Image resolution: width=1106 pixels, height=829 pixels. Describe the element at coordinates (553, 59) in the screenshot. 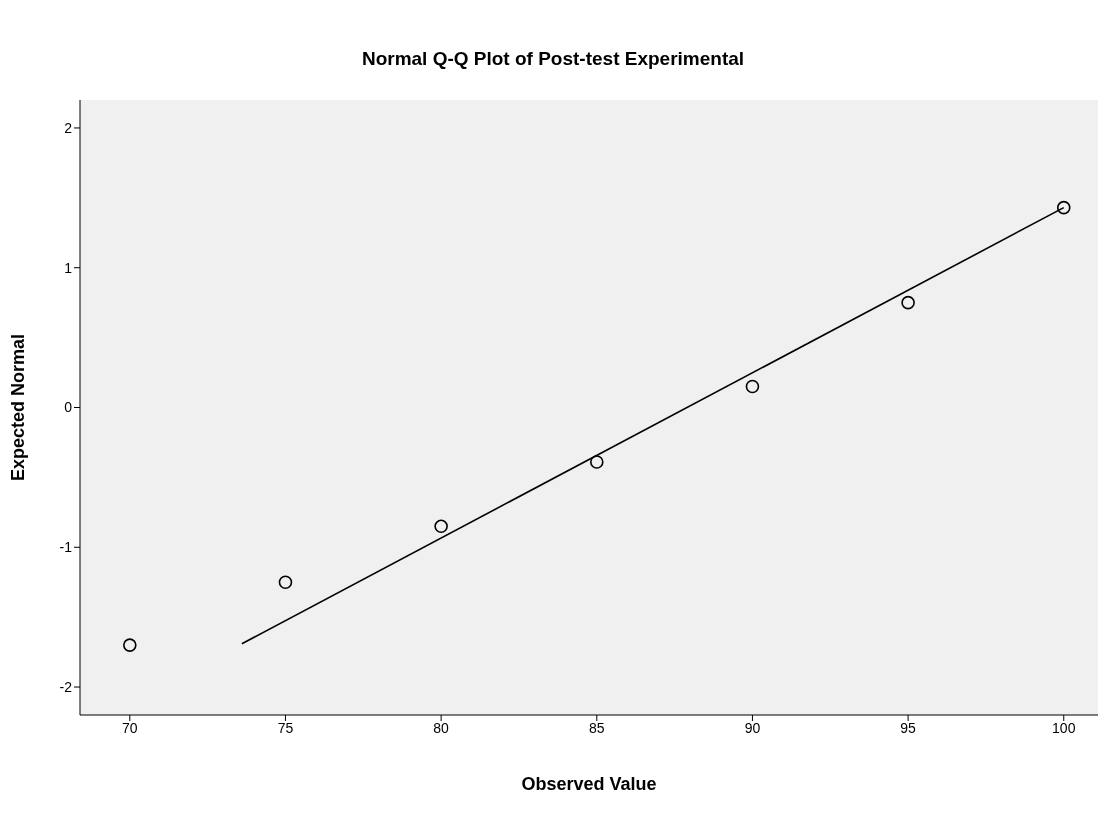

I see `chart-title: Normal Q-Q Plot of Post-test Experimental` at that location.